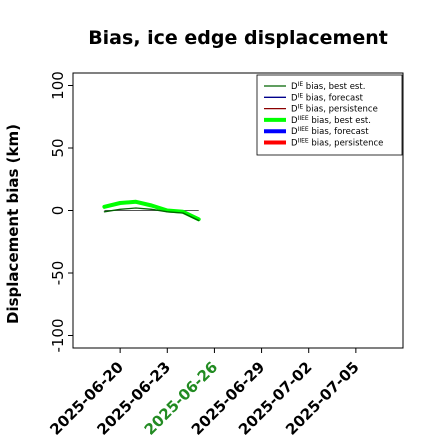 This screenshot has height=440, width=440. I want to click on series-layer, so click(151, 210).